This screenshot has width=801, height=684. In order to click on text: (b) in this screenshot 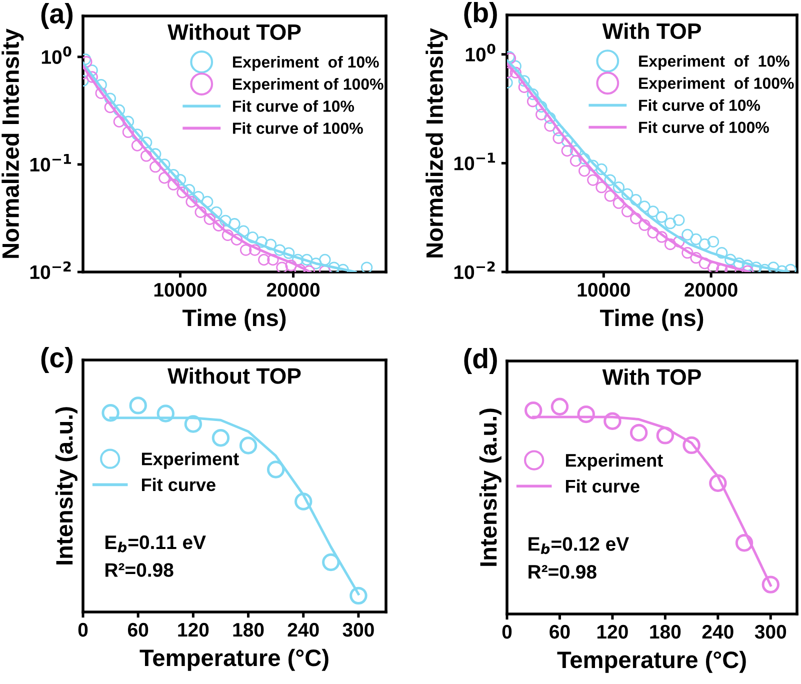, I will do `click(480, 15)`.